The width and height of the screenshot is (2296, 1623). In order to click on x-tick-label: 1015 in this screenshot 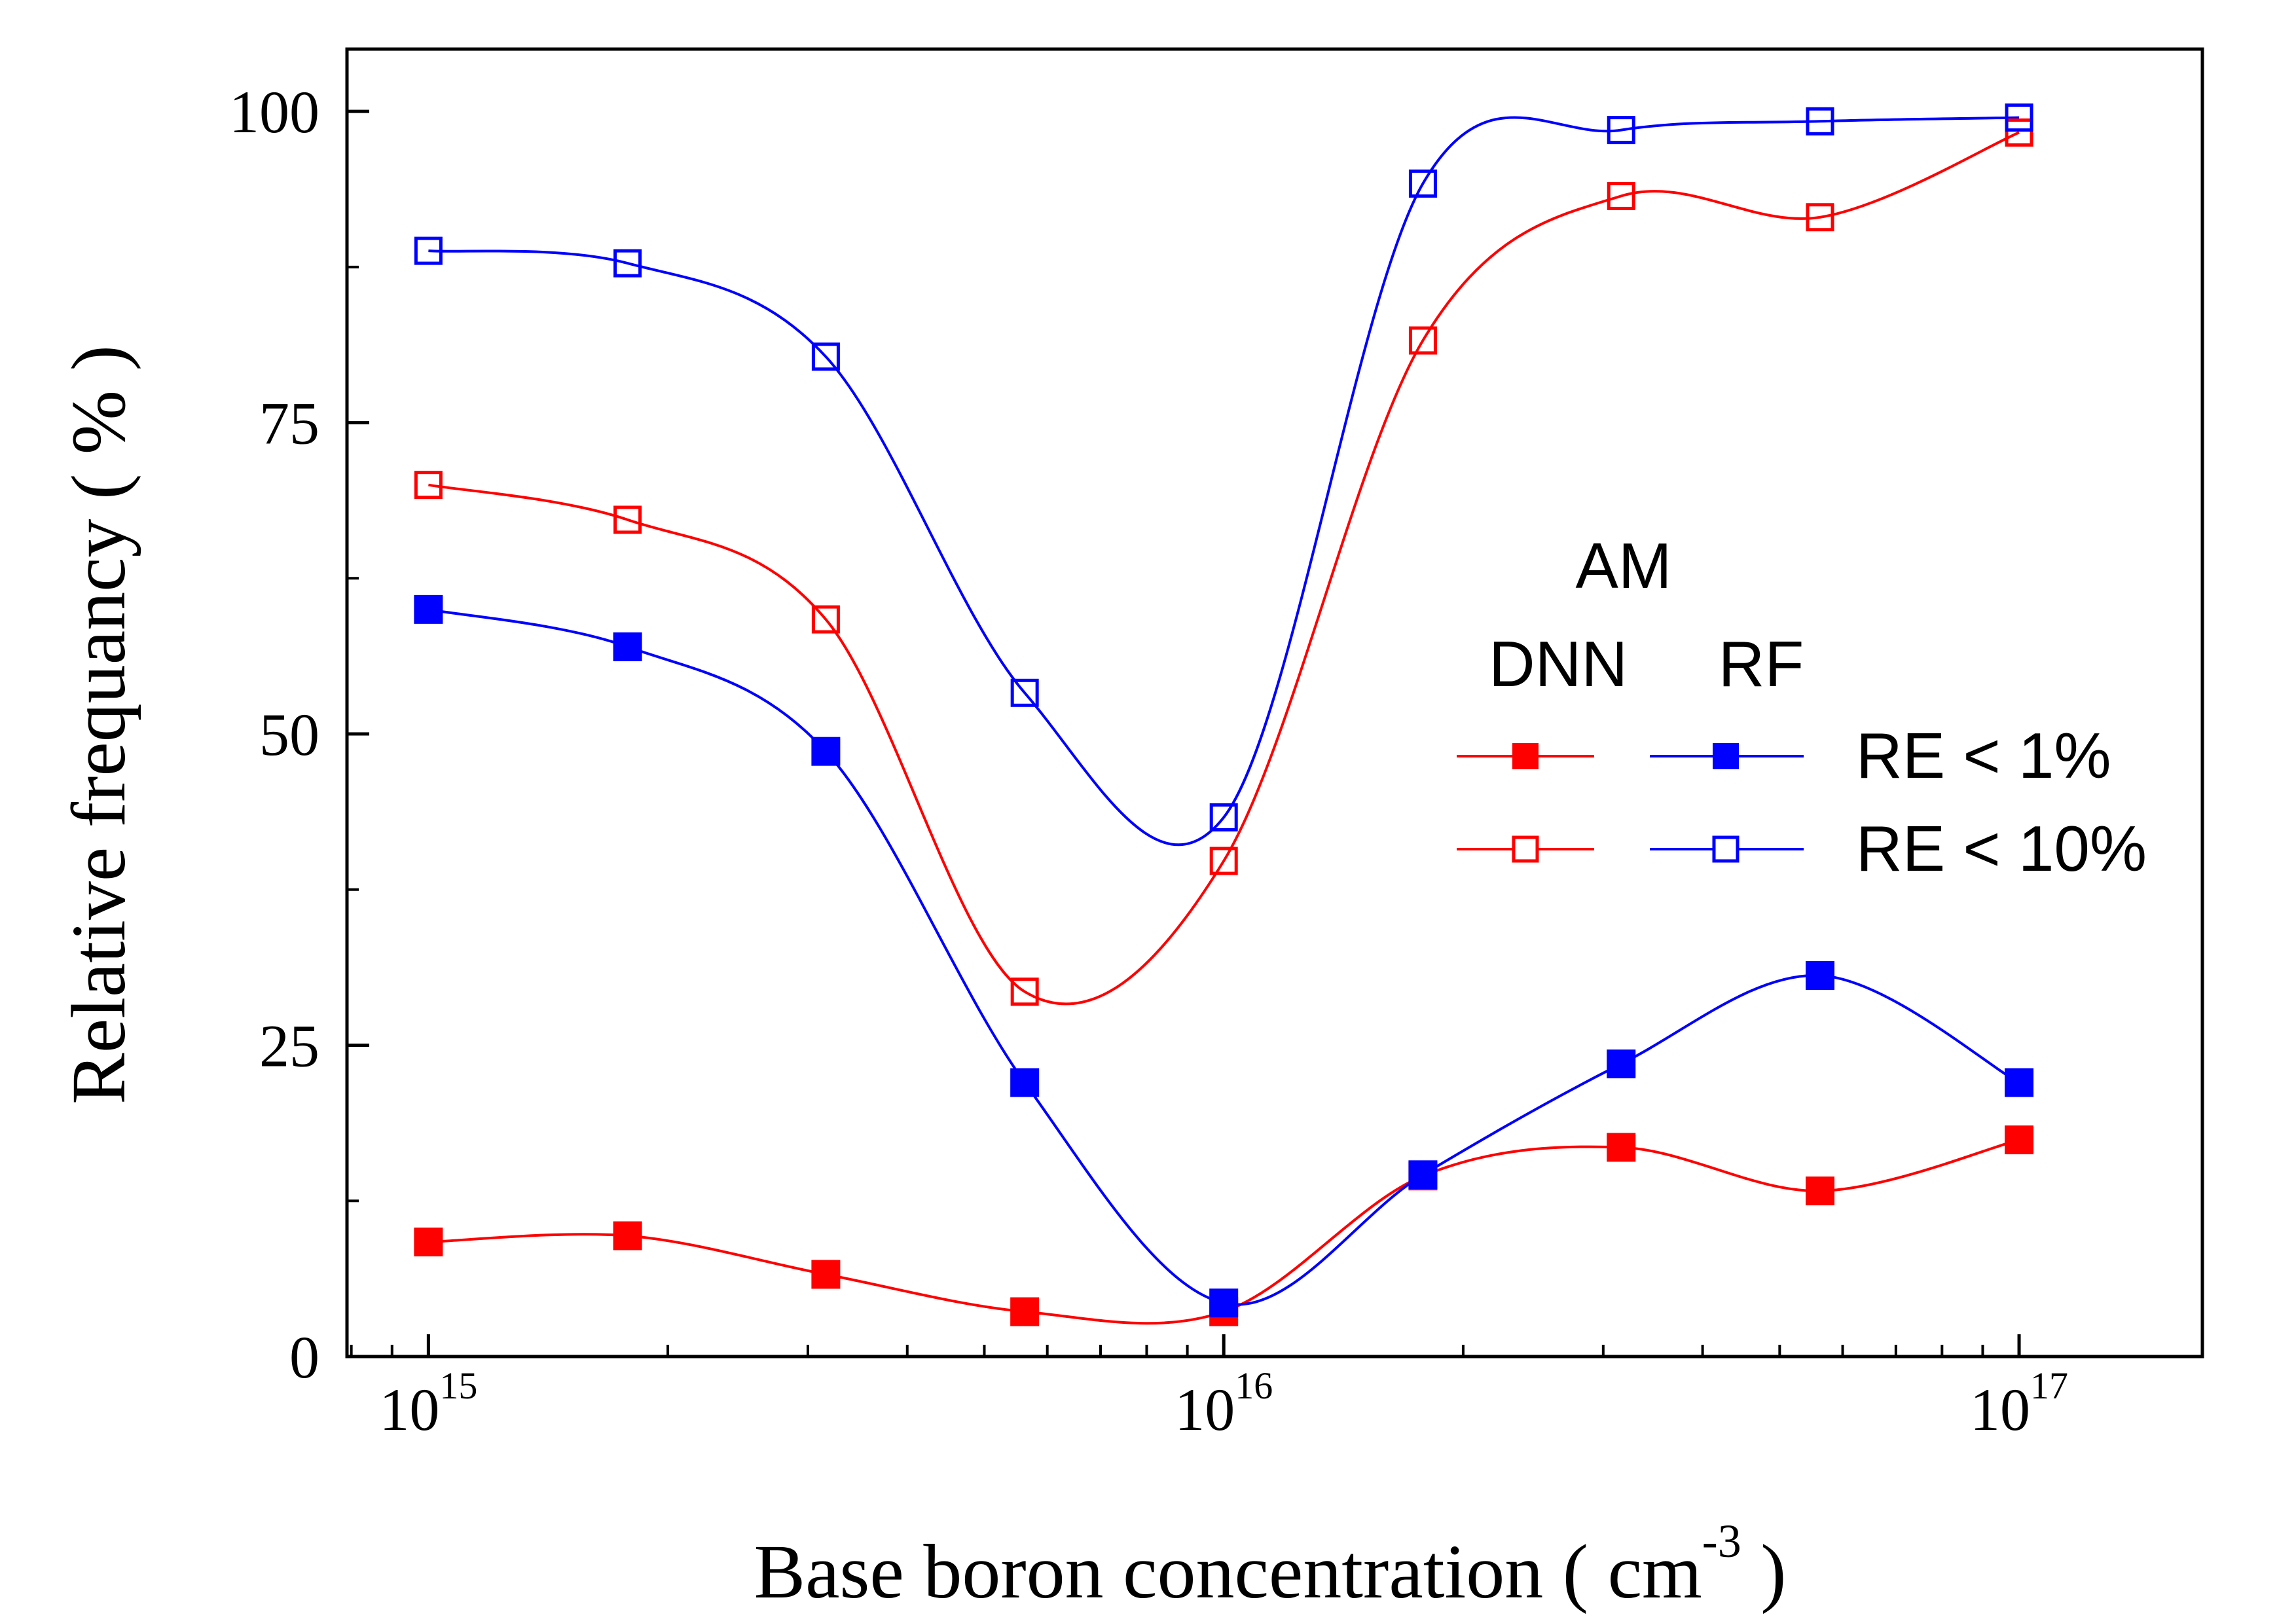, I will do `click(428, 1403)`.